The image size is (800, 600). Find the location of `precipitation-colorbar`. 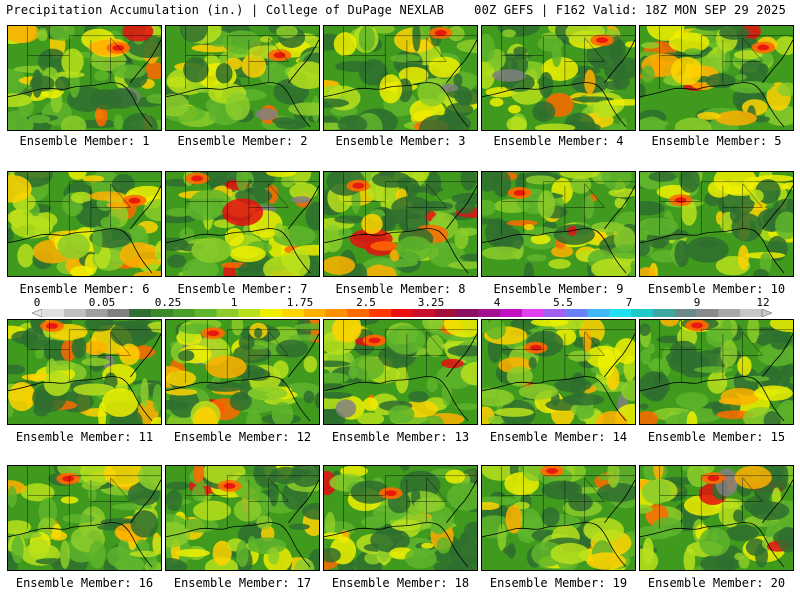

precipitation-colorbar is located at coordinates (402, 313).